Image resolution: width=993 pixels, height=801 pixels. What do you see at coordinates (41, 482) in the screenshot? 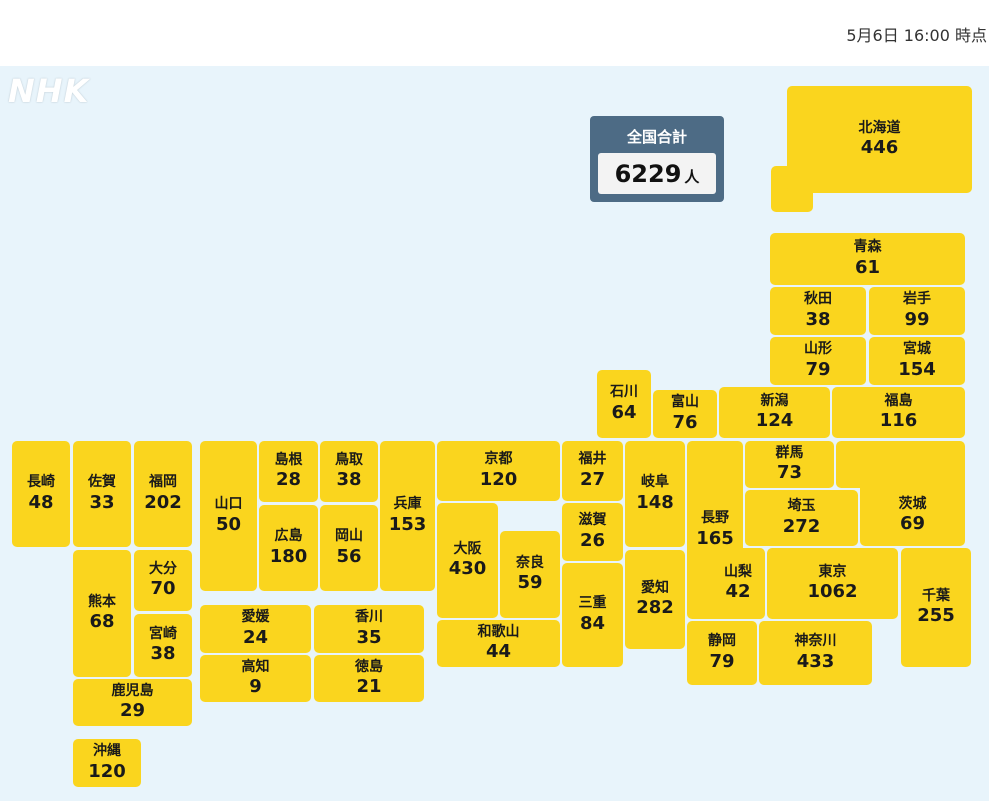
I see `pref-name: 長崎` at bounding box center [41, 482].